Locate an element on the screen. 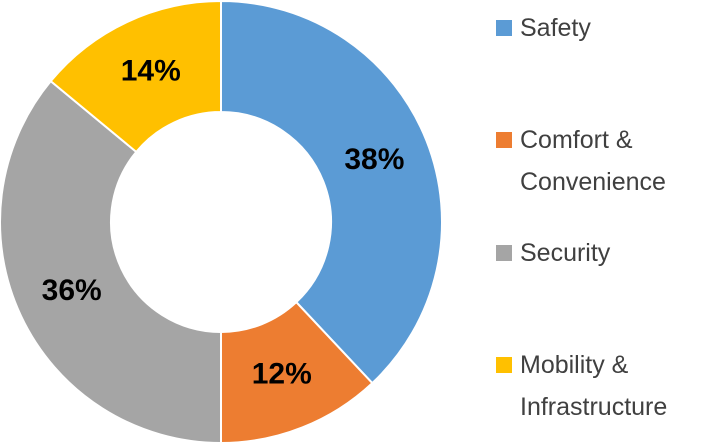  legend-label: Mobility & Infrastructure is located at coordinates (594, 386).